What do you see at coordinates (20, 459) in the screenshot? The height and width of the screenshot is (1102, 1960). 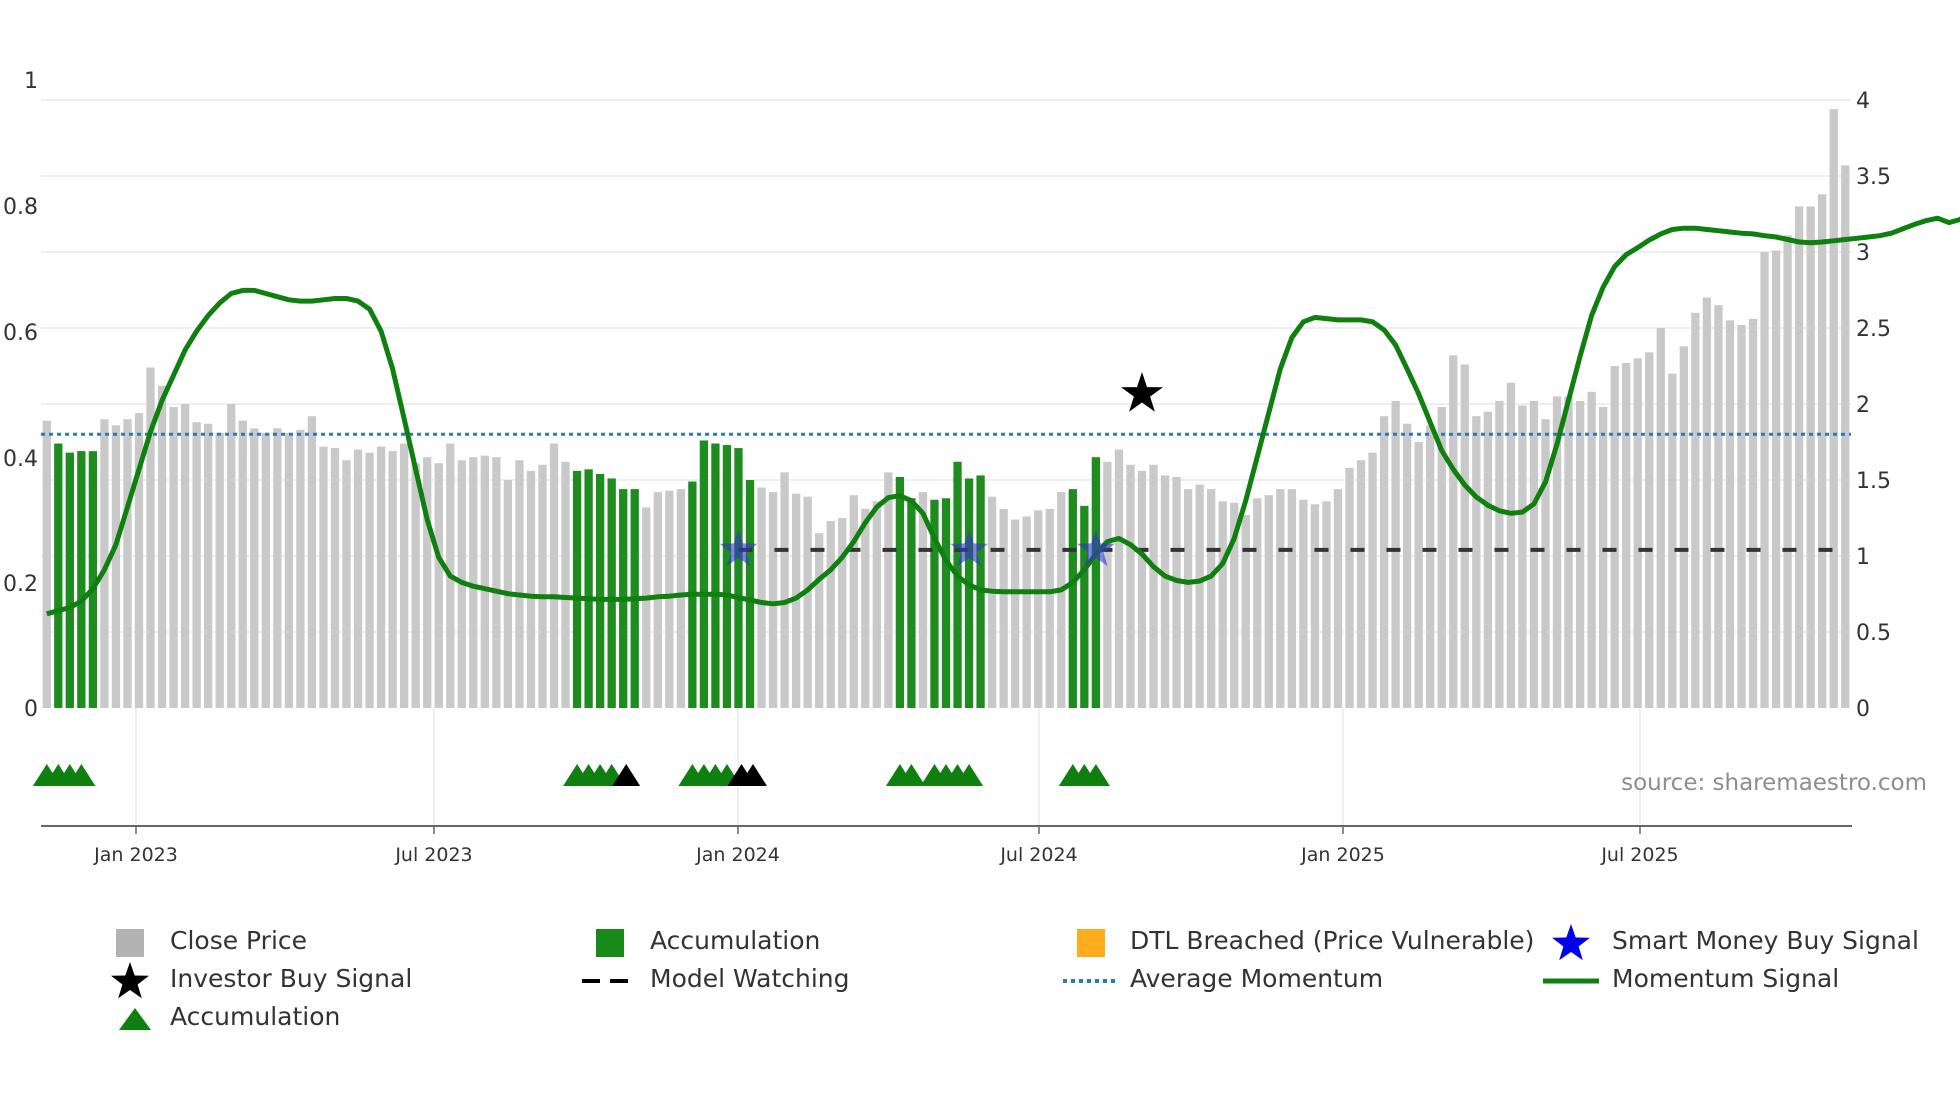 I see `y-left-tick: 0.4` at bounding box center [20, 459].